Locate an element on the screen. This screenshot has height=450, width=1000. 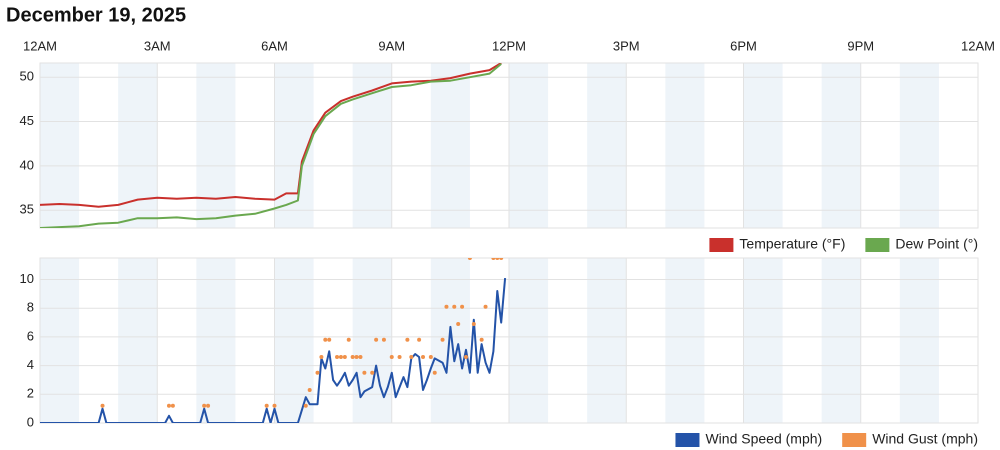
y-tick-label: 8 is located at coordinates (30, 307).